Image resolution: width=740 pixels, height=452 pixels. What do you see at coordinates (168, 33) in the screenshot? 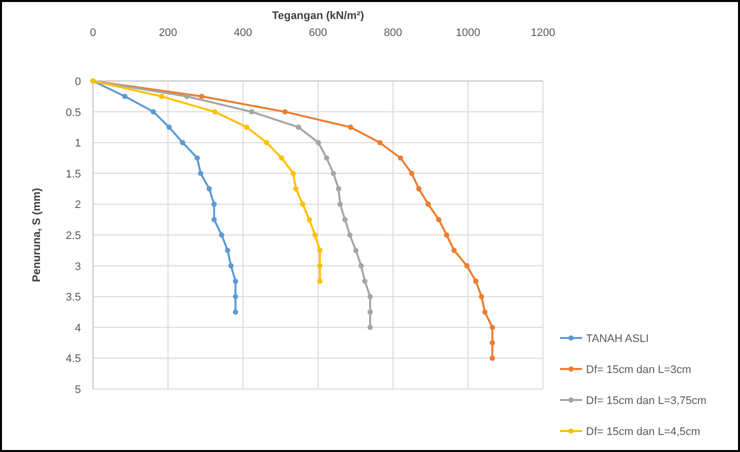
I see `x-tick-label: 200` at bounding box center [168, 33].